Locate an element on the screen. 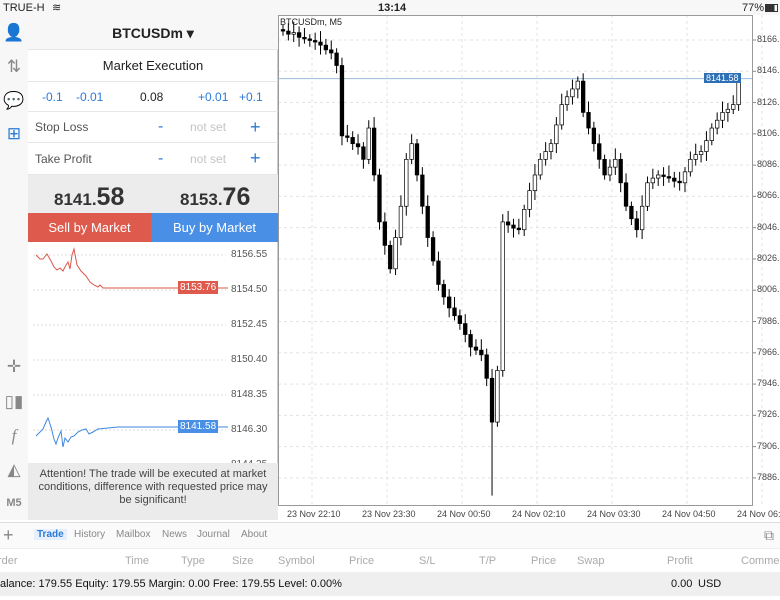  objects-icon: ◭ is located at coordinates (14, 469).